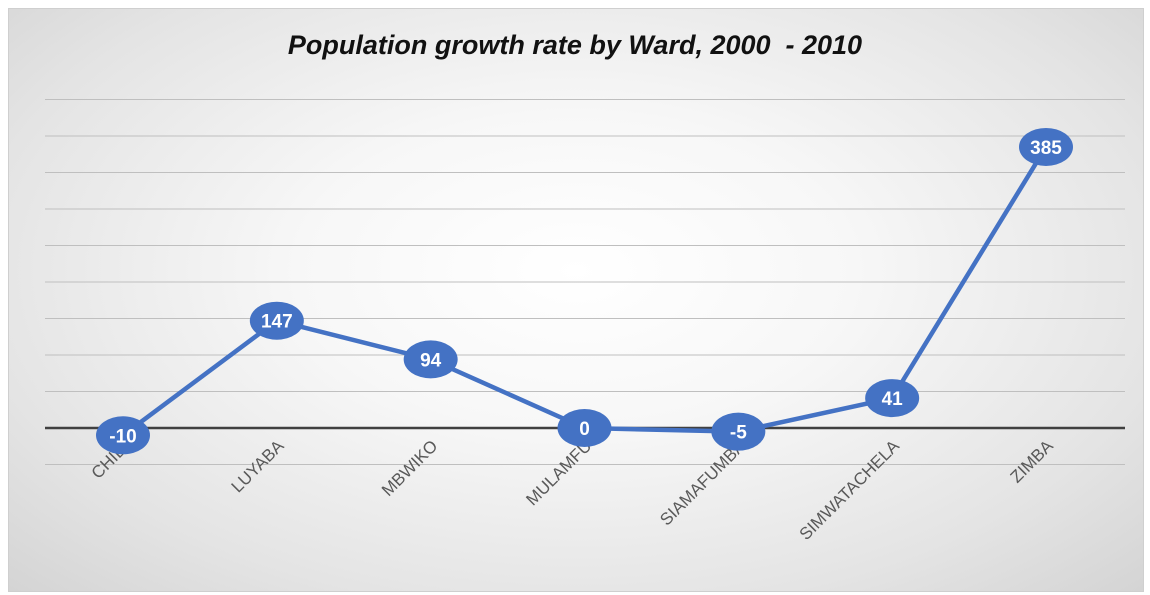 The width and height of the screenshot is (1150, 595). Describe the element at coordinates (258, 466) in the screenshot. I see `x-tick-label: LUYABA` at that location.